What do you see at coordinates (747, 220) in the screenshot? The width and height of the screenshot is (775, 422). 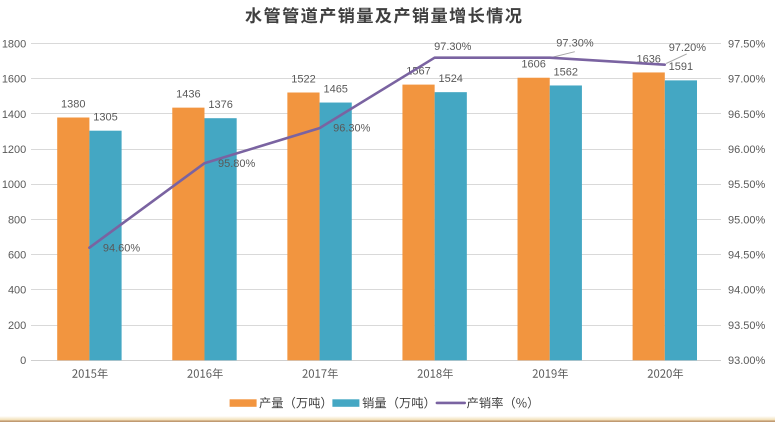 I see `svg-text: 95.00%` at bounding box center [747, 220].